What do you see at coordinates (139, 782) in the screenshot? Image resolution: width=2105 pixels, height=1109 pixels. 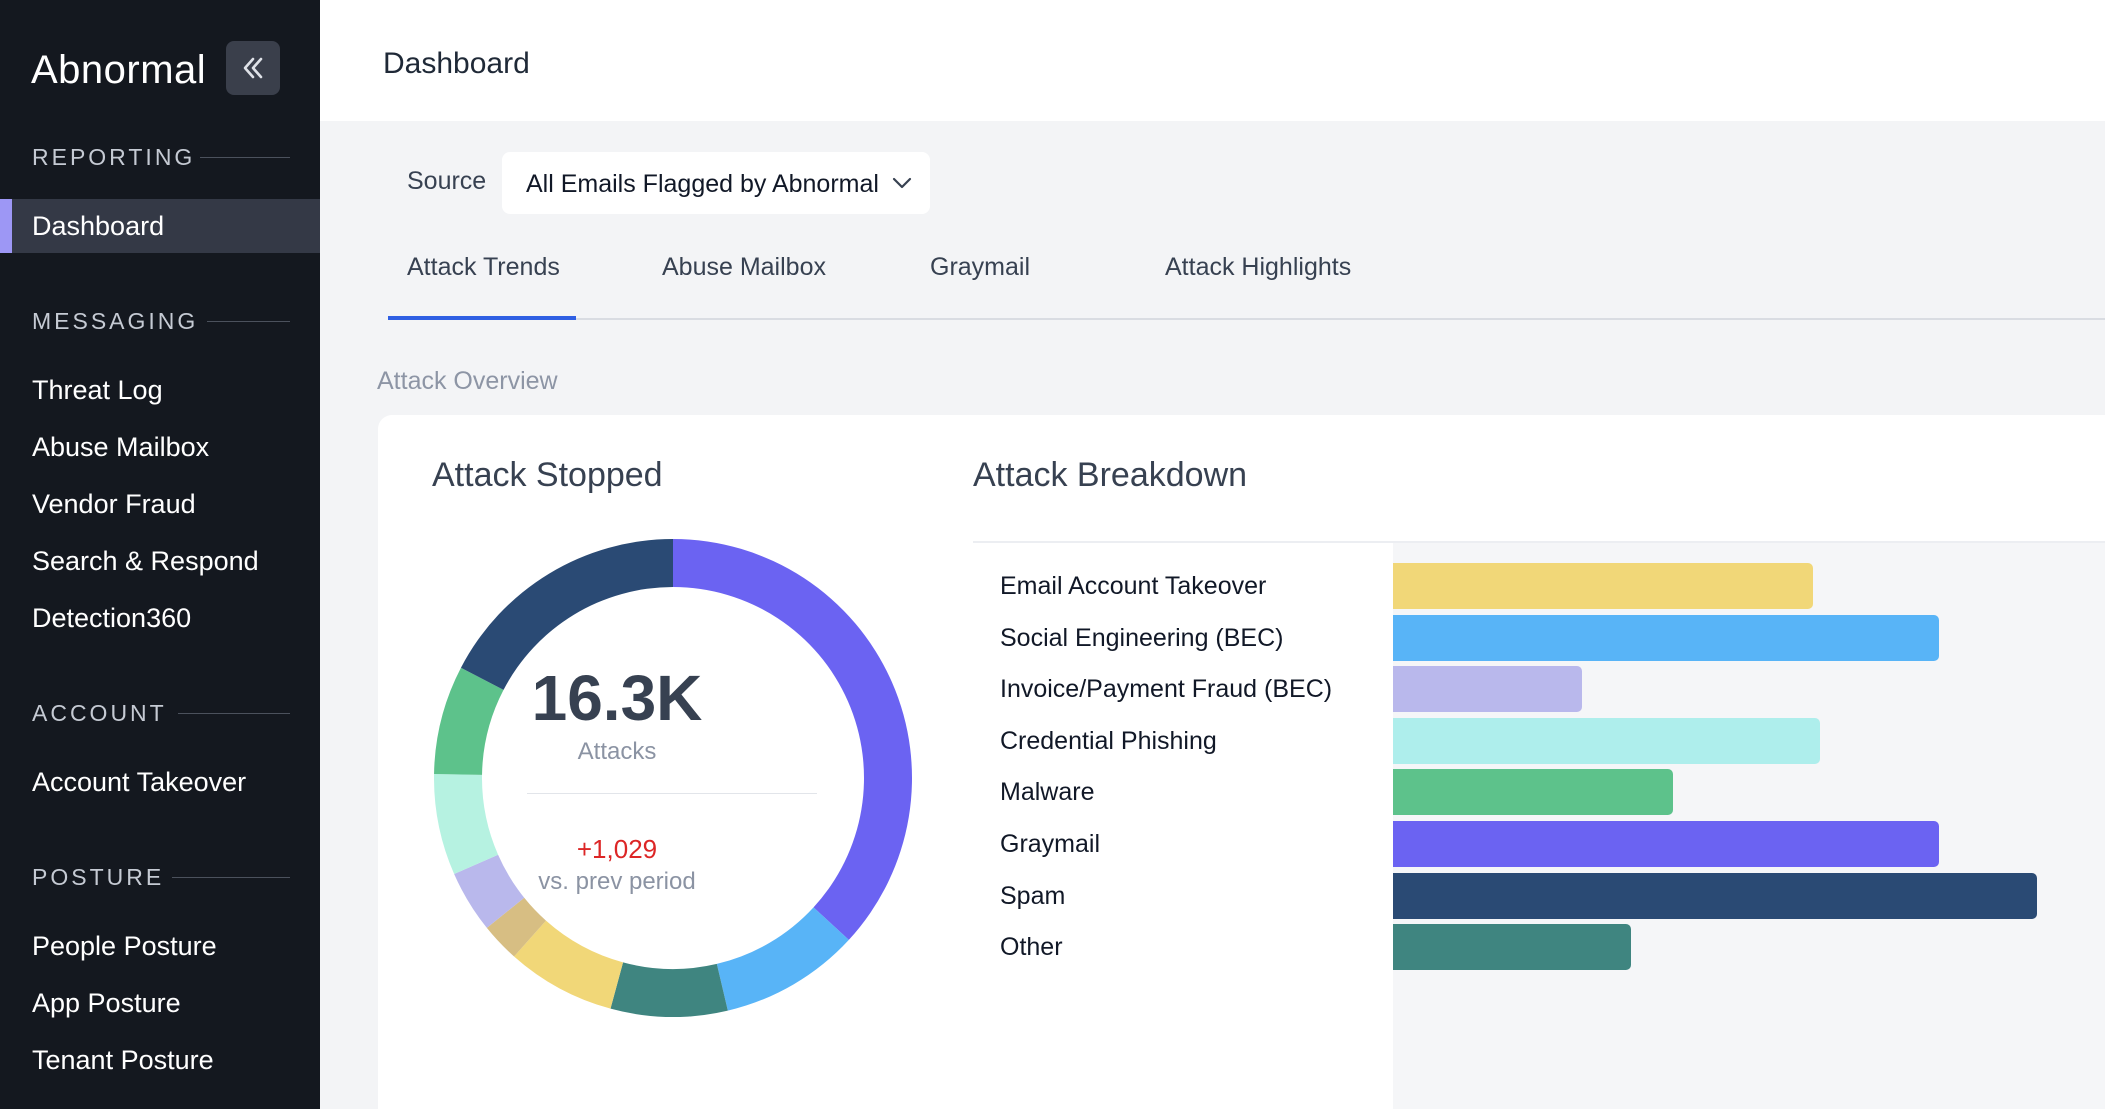 I see `sidebar-item-account-takeover: Account Takeover` at bounding box center [139, 782].